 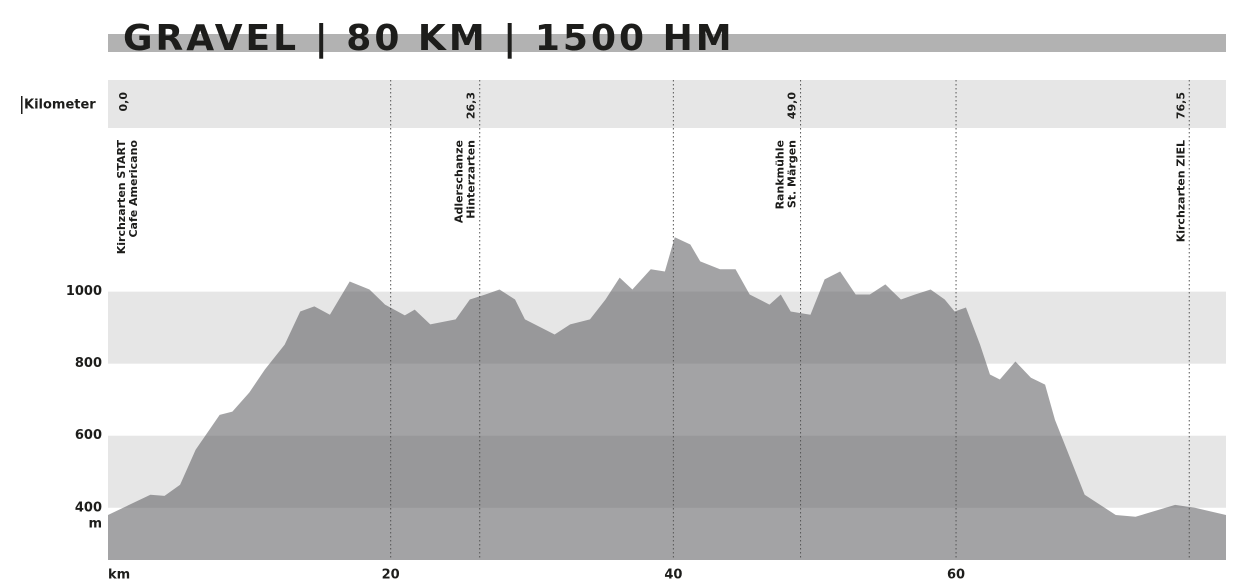 I want to click on marker-km: 26,3, so click(x=471, y=105).